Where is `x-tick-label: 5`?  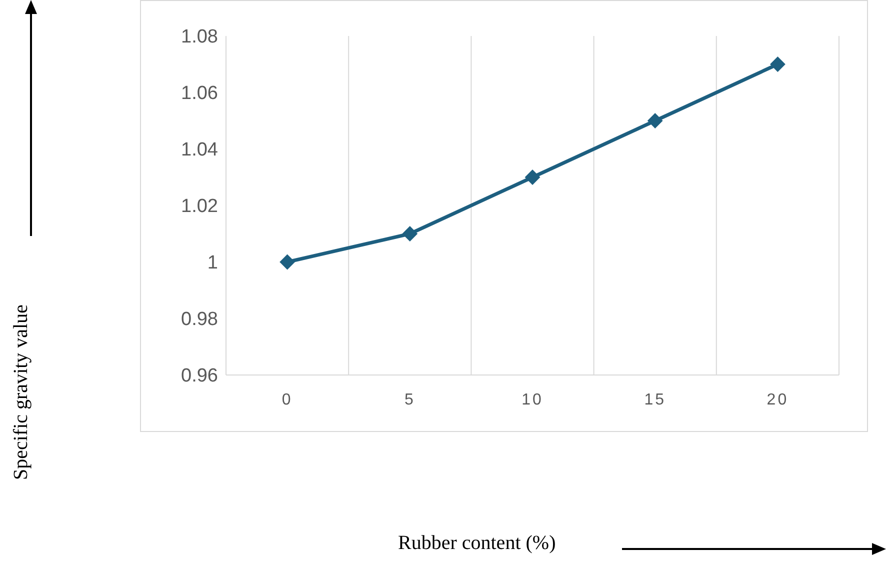 x-tick-label: 5 is located at coordinates (410, 399).